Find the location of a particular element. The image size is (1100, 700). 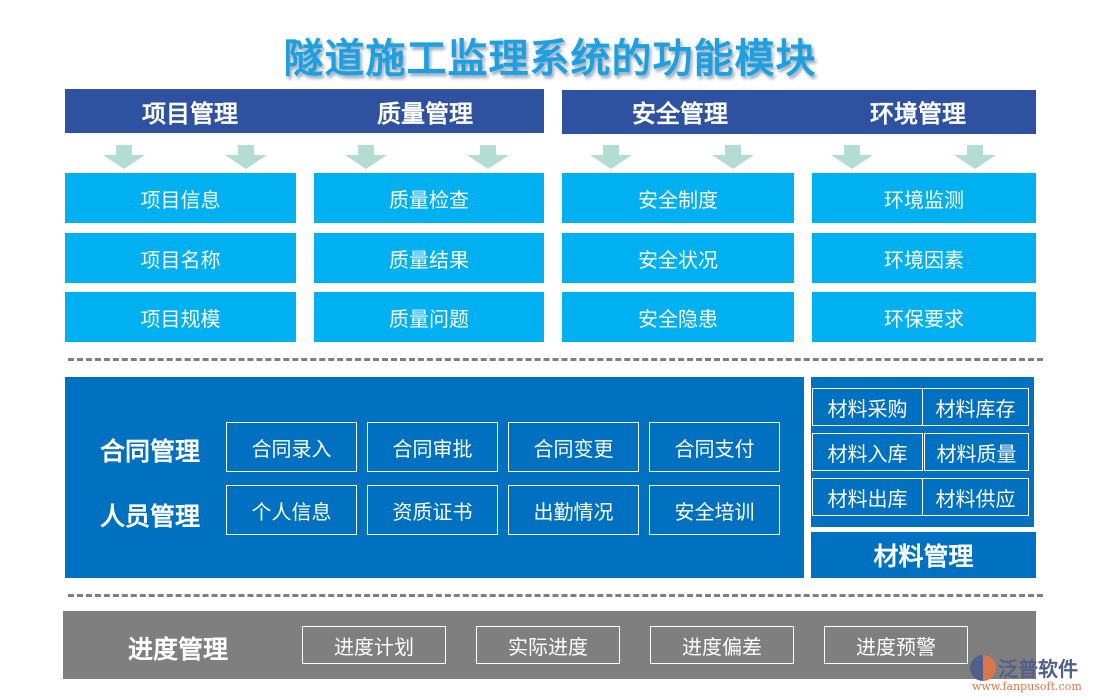

contract-label: 合同管理 is located at coordinates (150, 451).